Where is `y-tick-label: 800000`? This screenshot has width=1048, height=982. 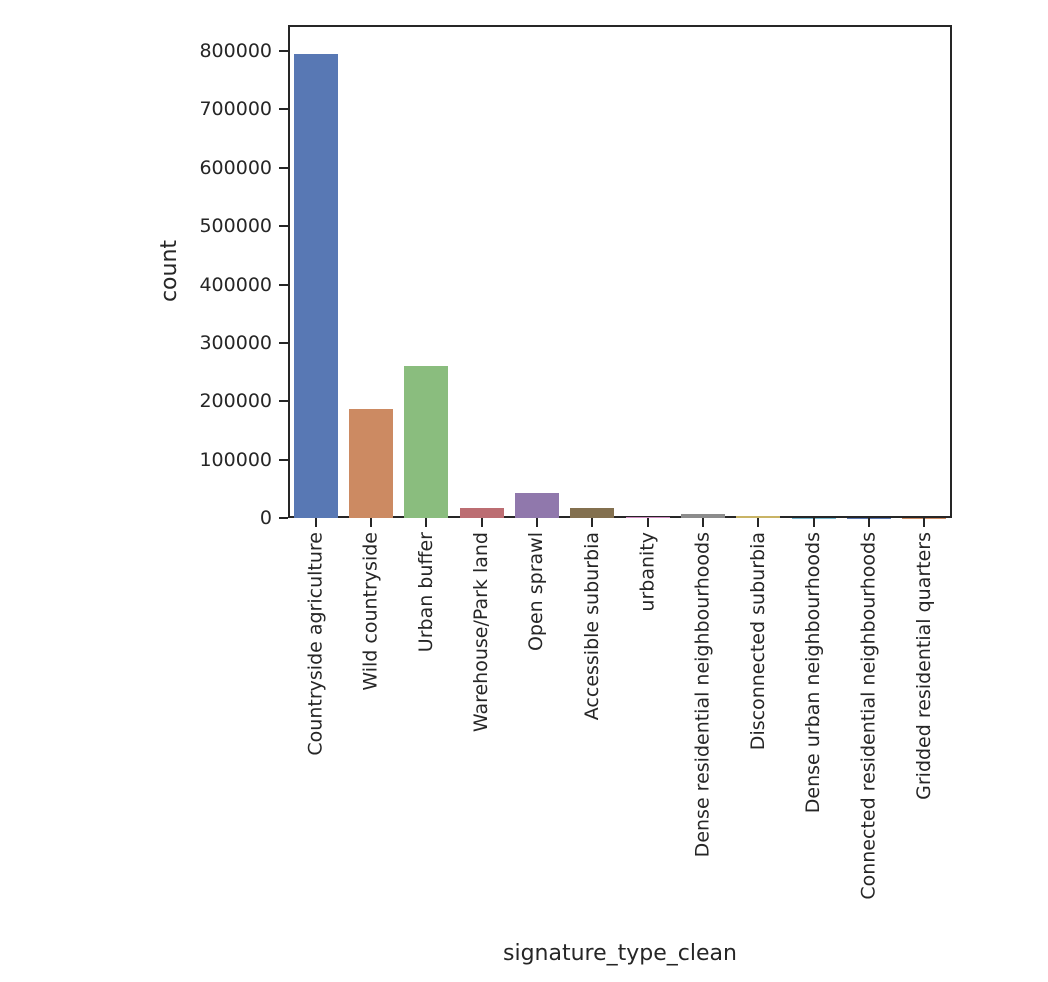 y-tick-label: 800000 is located at coordinates (235, 51).